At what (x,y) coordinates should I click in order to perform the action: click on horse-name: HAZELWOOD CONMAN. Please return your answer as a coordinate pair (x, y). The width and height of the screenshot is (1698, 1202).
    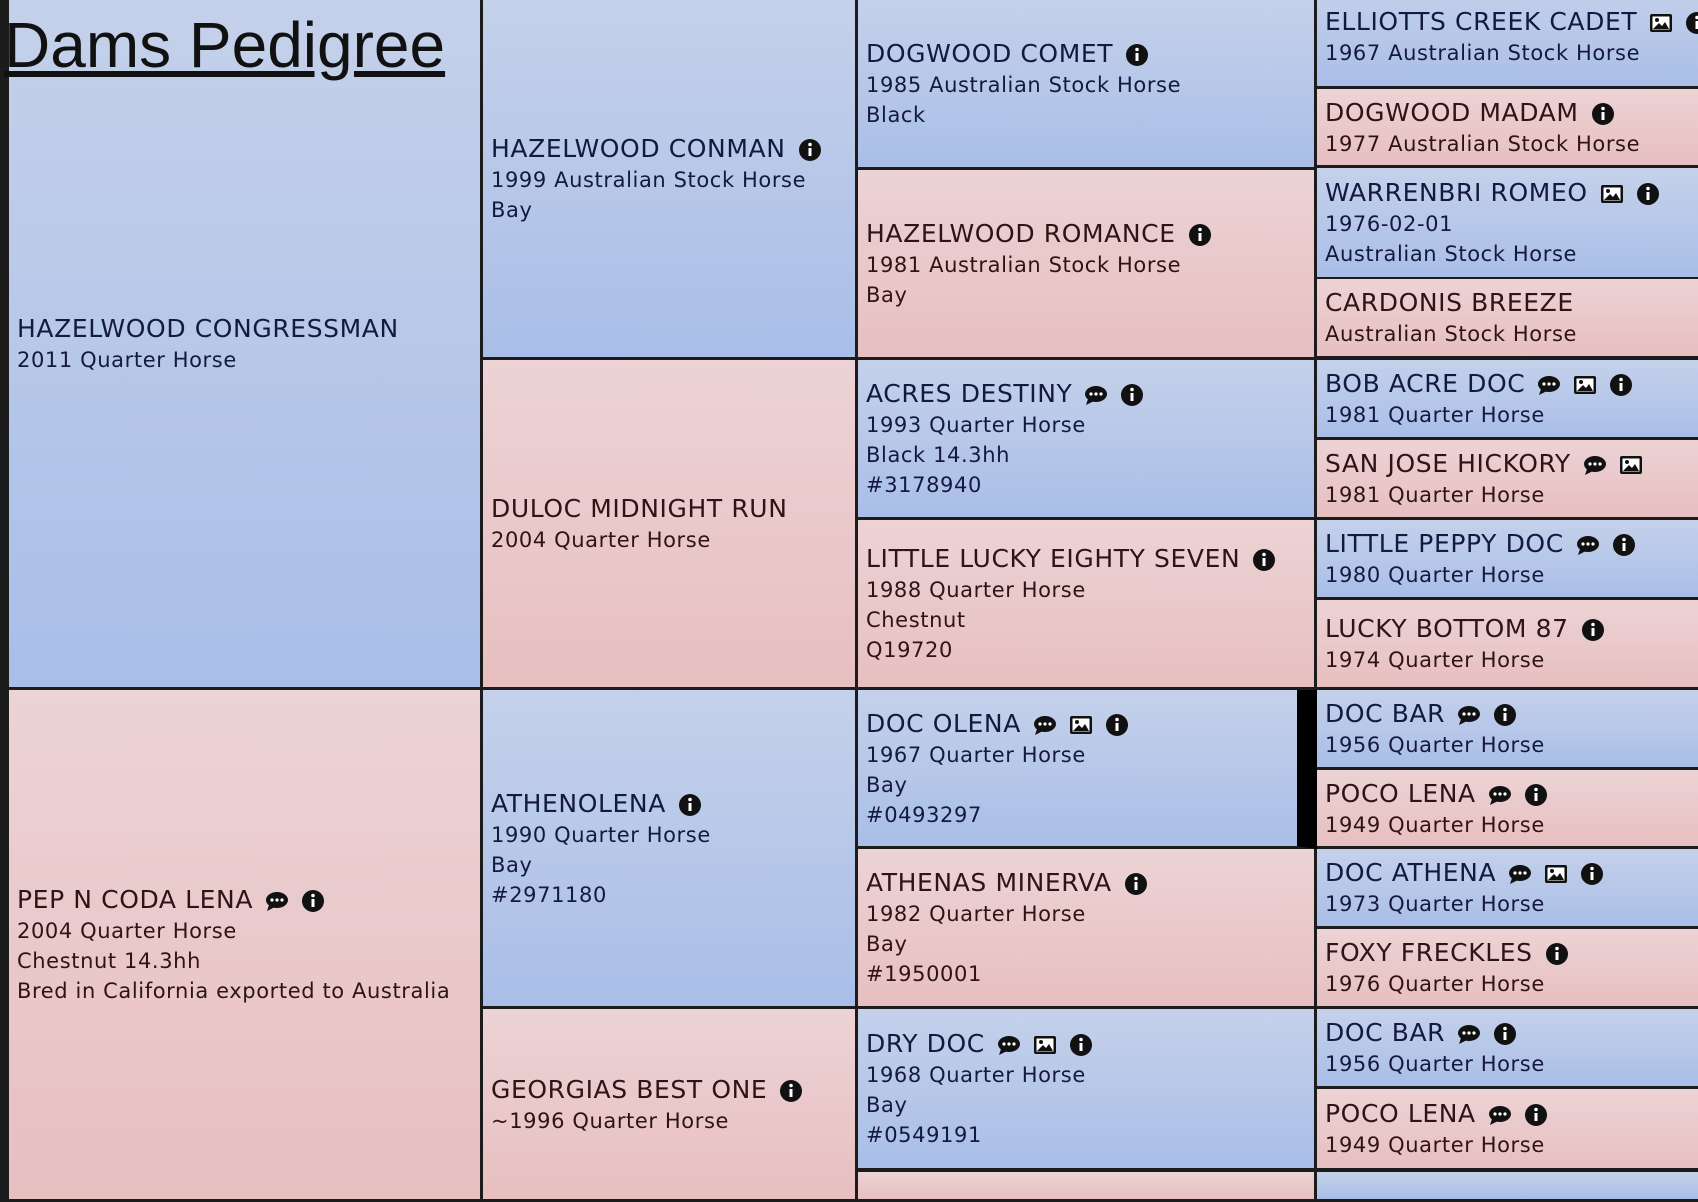
    Looking at the image, I should click on (638, 148).